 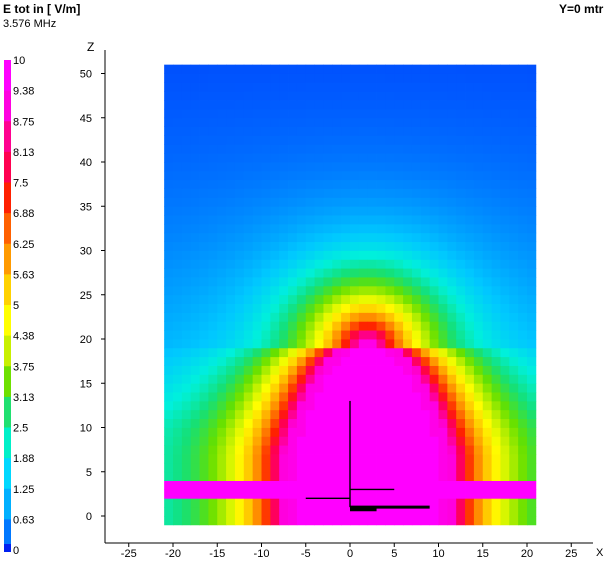 I want to click on x-tick-label: 15, so click(x=483, y=554).